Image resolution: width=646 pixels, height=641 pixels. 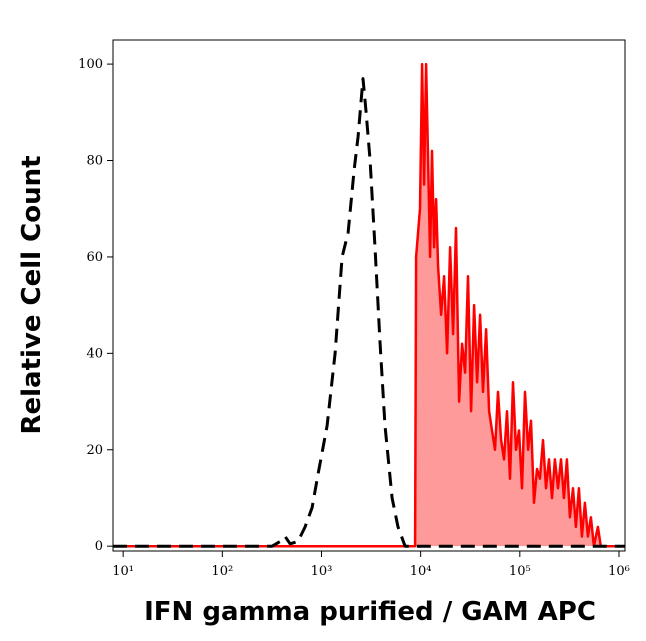 What do you see at coordinates (94, 450) in the screenshot?
I see `y-tick-label: 20` at bounding box center [94, 450].